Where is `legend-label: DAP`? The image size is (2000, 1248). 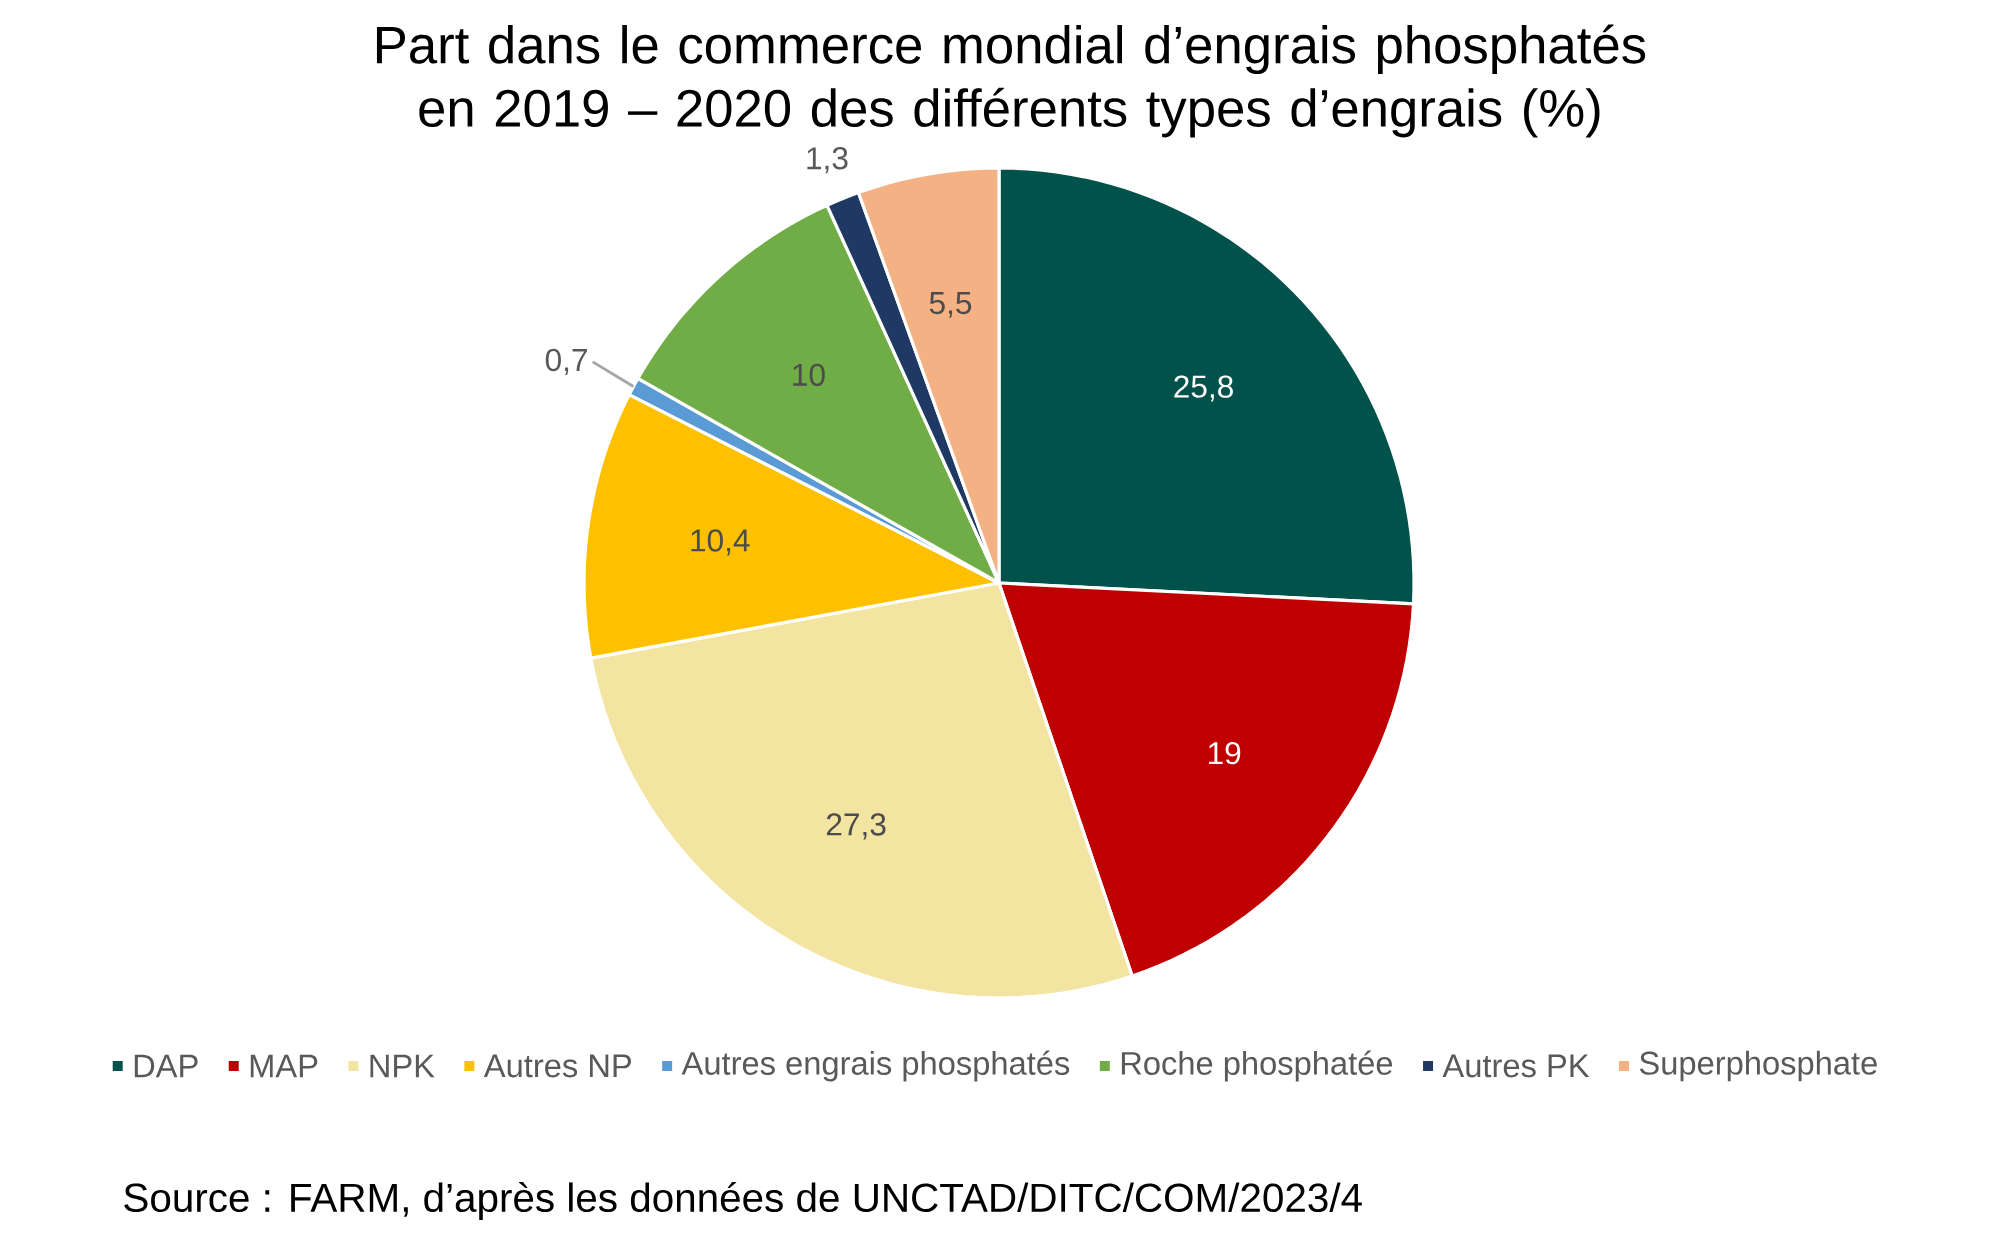 legend-label: DAP is located at coordinates (166, 1066).